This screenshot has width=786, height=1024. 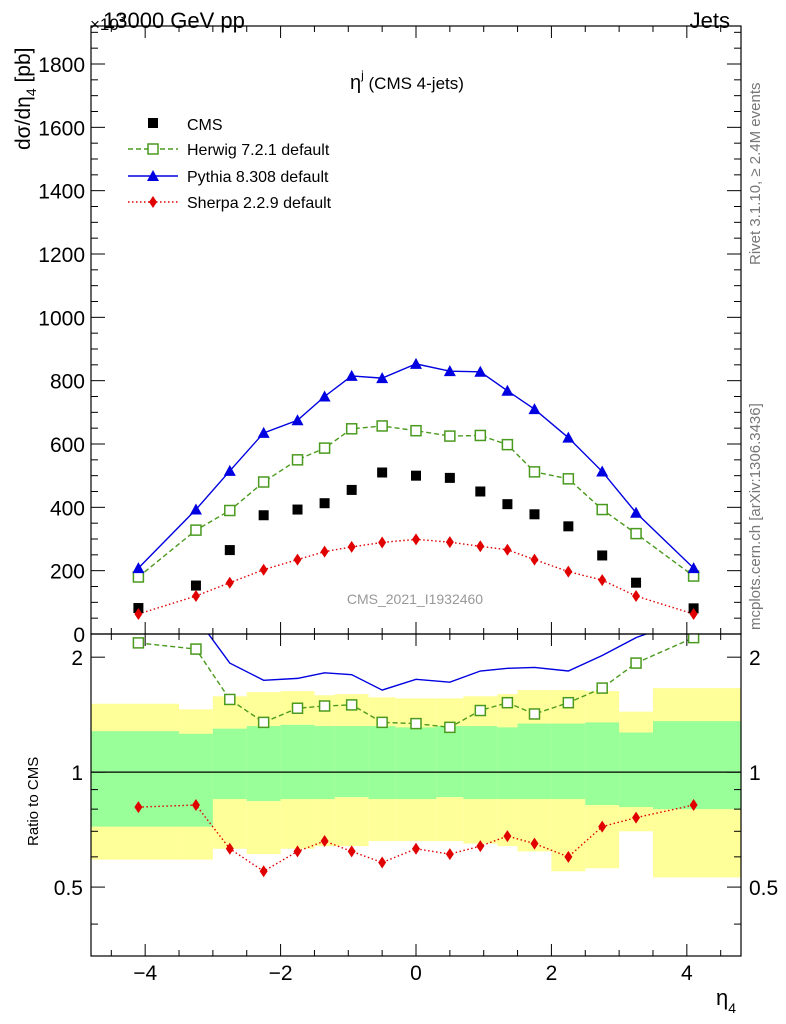 I want to click on y-axis-label: dσ/dη4 [pb], so click(x=25, y=98).